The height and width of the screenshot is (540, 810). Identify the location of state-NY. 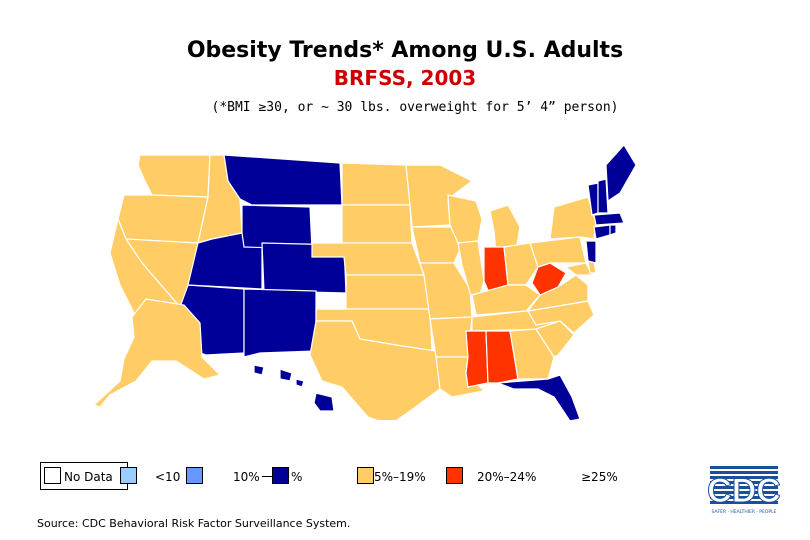
(573, 218).